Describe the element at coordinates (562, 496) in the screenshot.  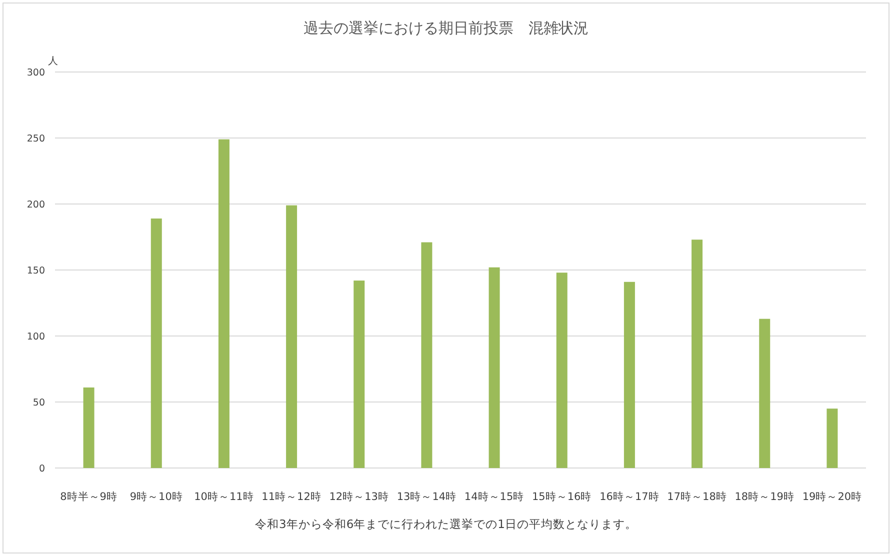
I see `x-tick-label: 15時～16時` at that location.